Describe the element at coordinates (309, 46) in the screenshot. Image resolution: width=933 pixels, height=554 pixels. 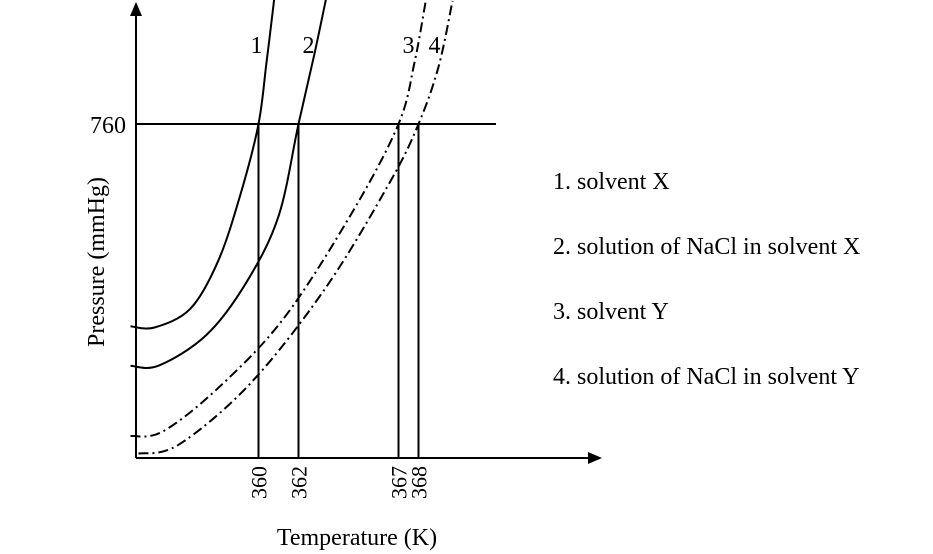
I see `curve-label-2: 2` at that location.